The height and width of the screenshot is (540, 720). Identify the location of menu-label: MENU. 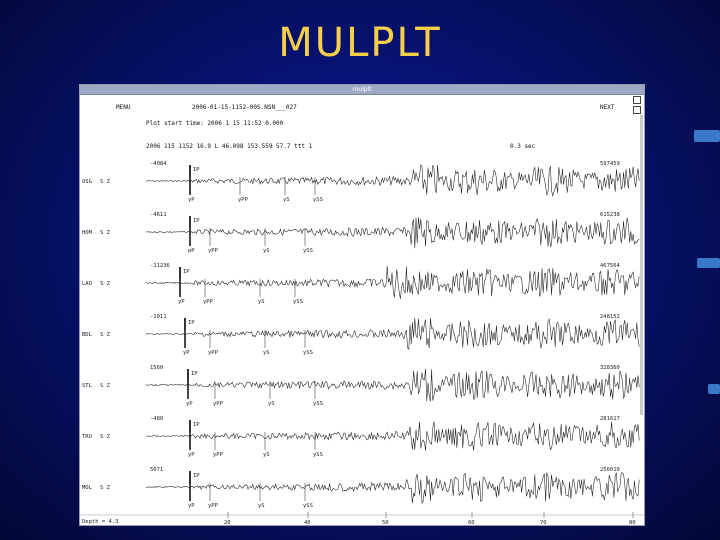
(123, 107).